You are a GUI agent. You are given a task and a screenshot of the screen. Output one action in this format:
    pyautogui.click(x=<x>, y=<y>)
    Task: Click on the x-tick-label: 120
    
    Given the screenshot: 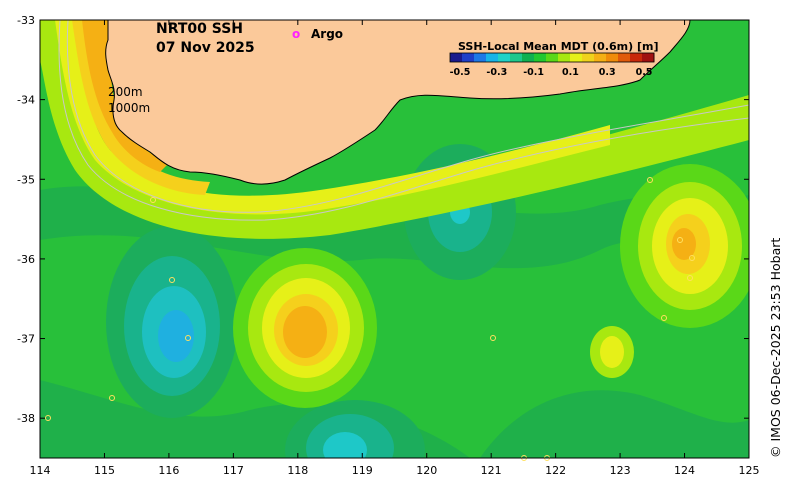 What is the action you would take?
    pyautogui.click(x=426, y=470)
    